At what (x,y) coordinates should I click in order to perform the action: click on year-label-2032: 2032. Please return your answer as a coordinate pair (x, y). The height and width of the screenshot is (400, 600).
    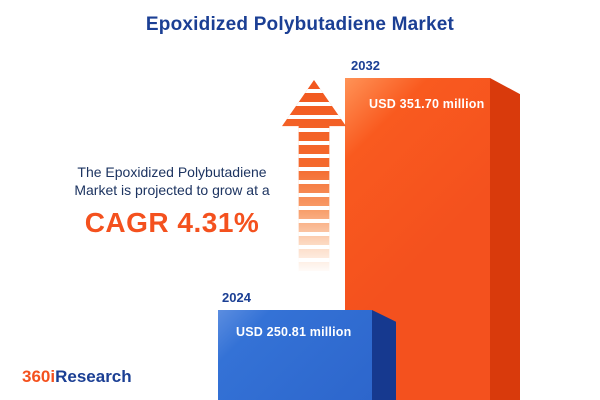
    Looking at the image, I should click on (365, 65).